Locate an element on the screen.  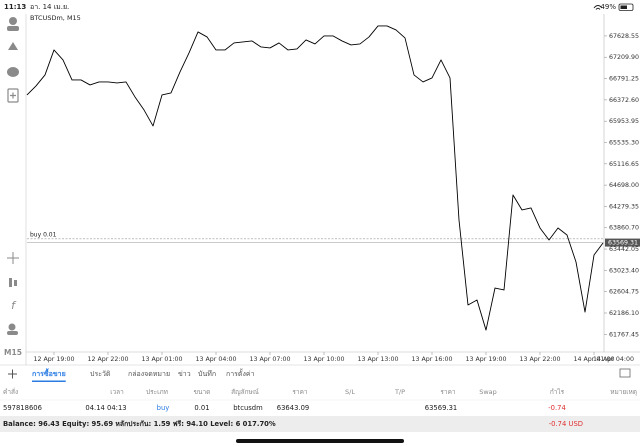
x-tick-label: 12 Apr 22:00 is located at coordinates (107, 359).